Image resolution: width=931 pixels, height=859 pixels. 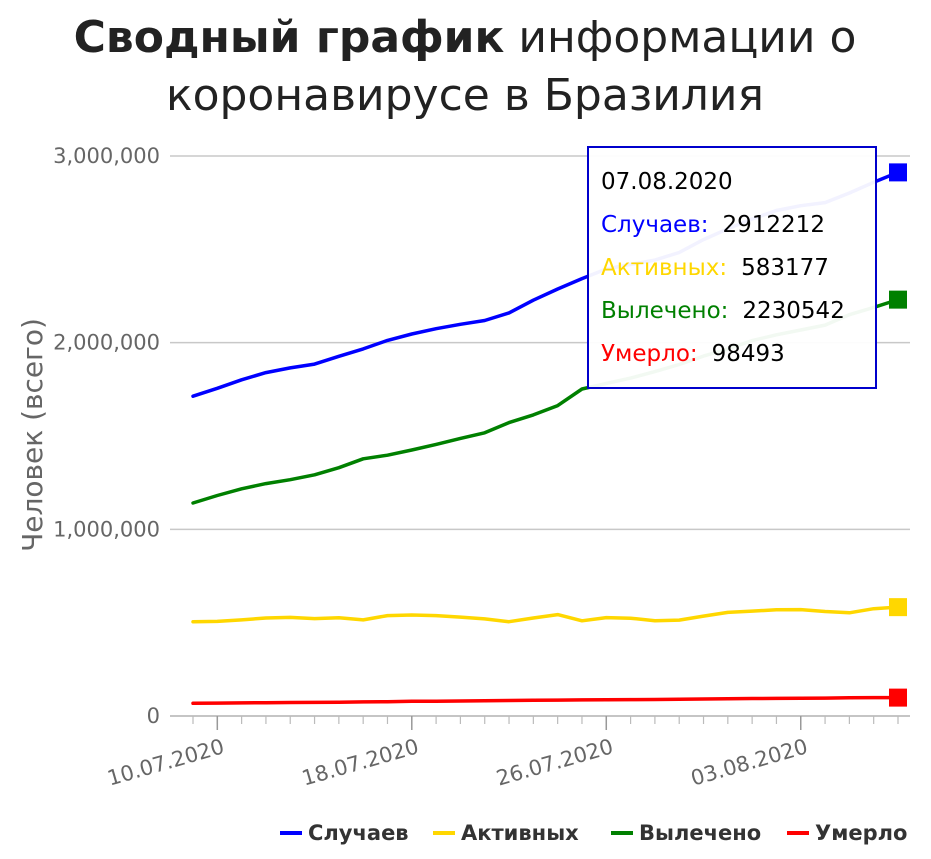 What do you see at coordinates (861, 833) in the screenshot?
I see `legend-label: Умерло` at bounding box center [861, 833].